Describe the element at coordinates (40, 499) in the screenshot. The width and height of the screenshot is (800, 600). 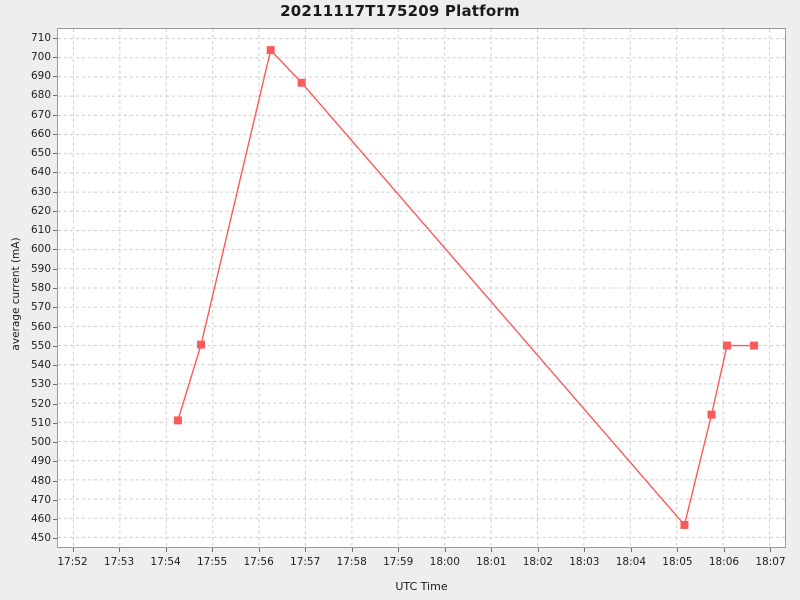
I see `y-tick-label-470: 470` at that location.